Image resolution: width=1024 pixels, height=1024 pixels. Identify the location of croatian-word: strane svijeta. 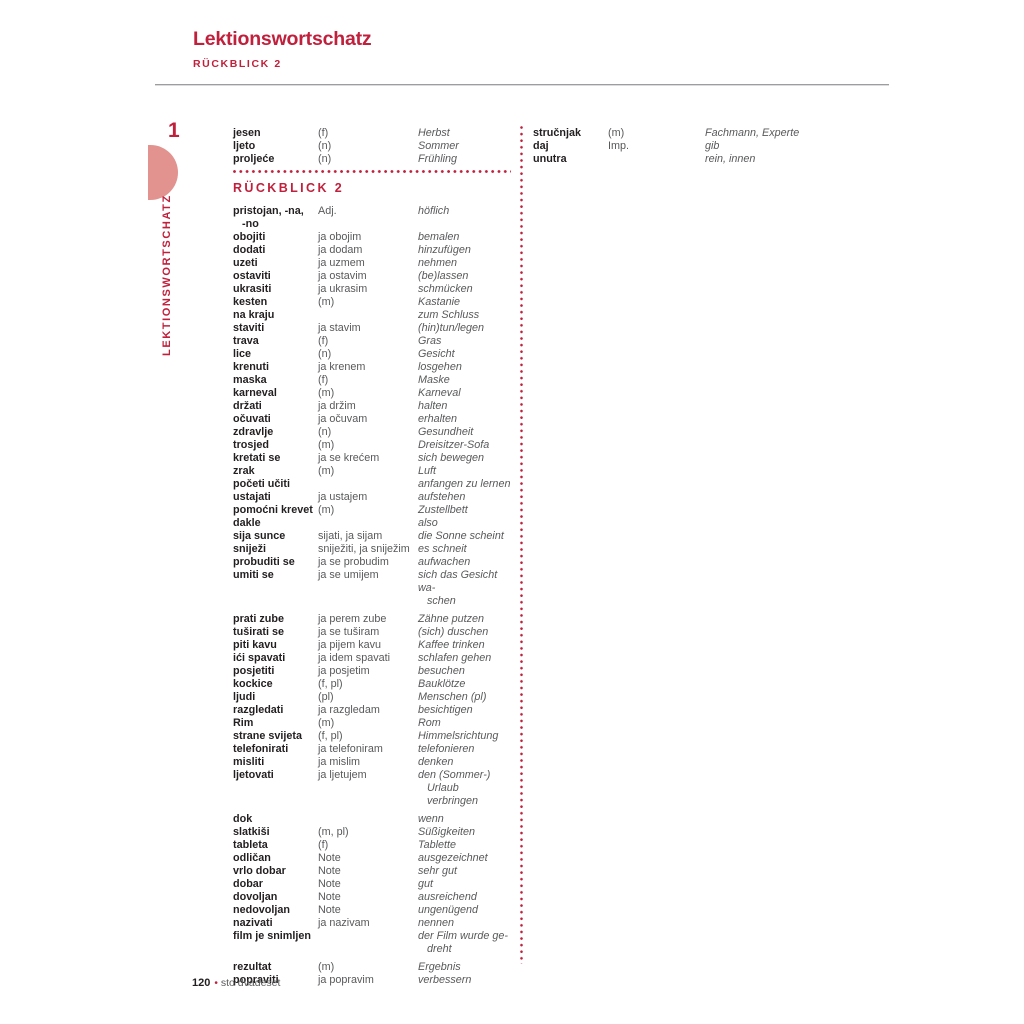
(268, 736).